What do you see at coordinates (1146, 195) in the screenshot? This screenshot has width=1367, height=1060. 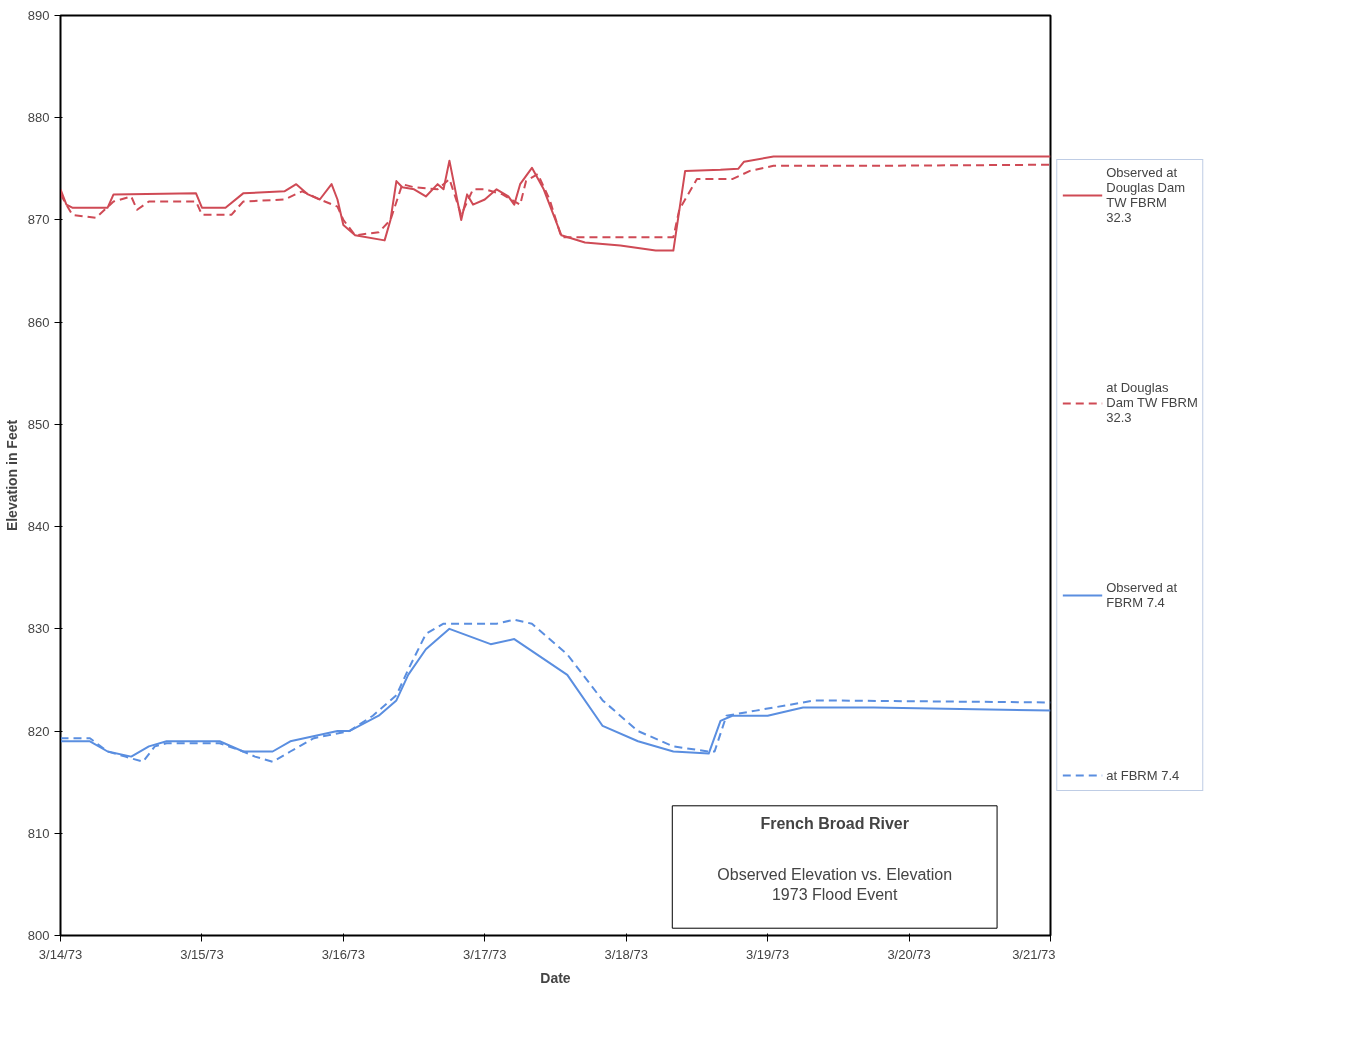 I see `legend-label: Observed at Douglas Dam TW FBRM 32.3` at bounding box center [1146, 195].